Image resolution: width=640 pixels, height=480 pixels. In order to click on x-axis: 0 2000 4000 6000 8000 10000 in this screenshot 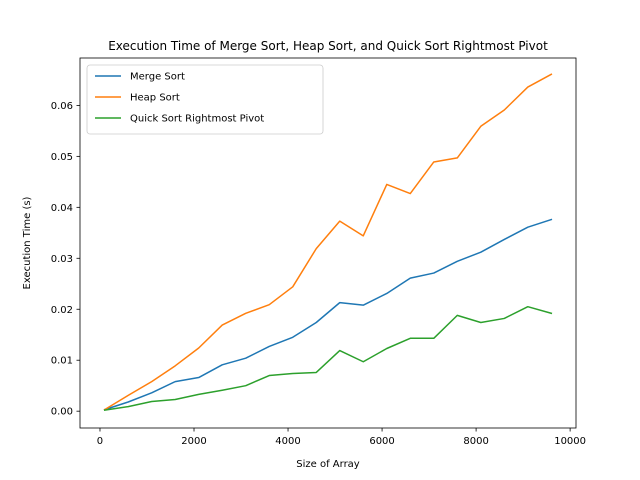, I will do `click(341, 437)`.